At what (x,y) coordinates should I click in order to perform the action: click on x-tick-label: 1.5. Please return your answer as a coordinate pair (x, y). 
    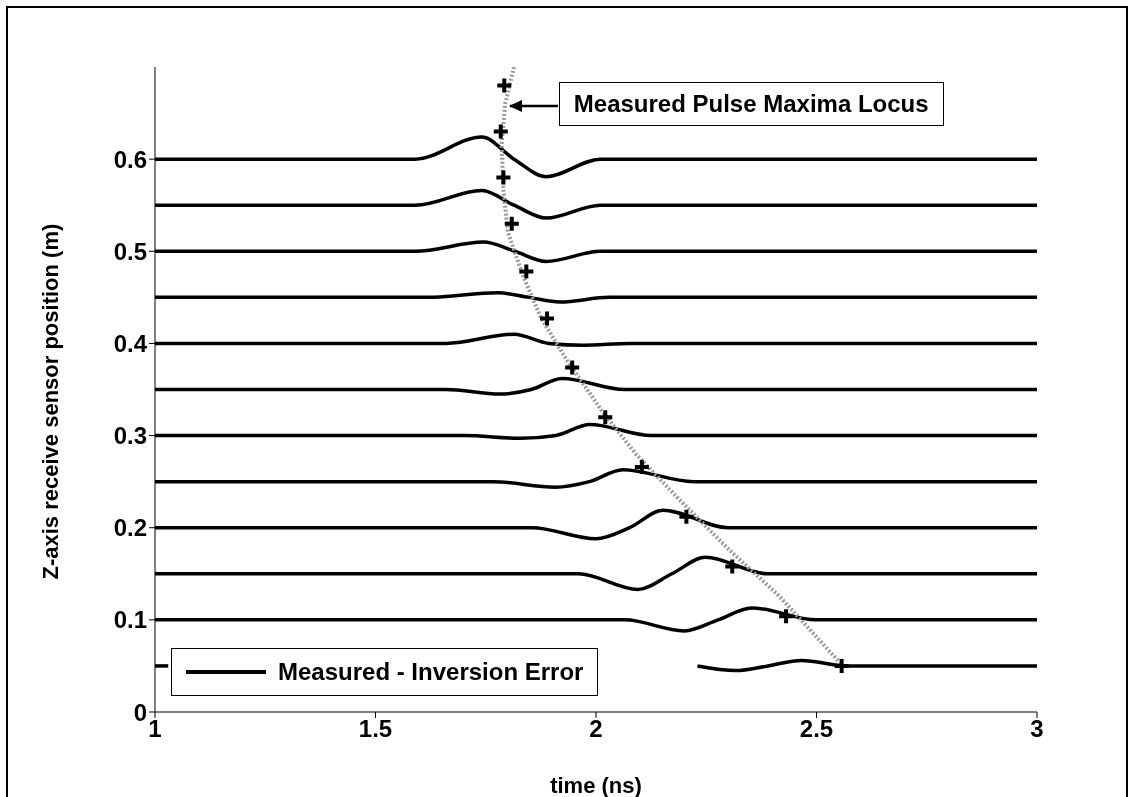
    Looking at the image, I should click on (375, 729).